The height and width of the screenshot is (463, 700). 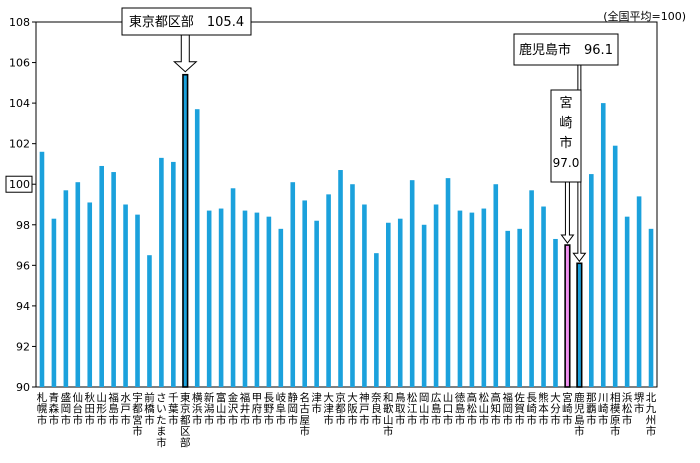 I want to click on y-tick-label: 96, so click(x=23, y=265).